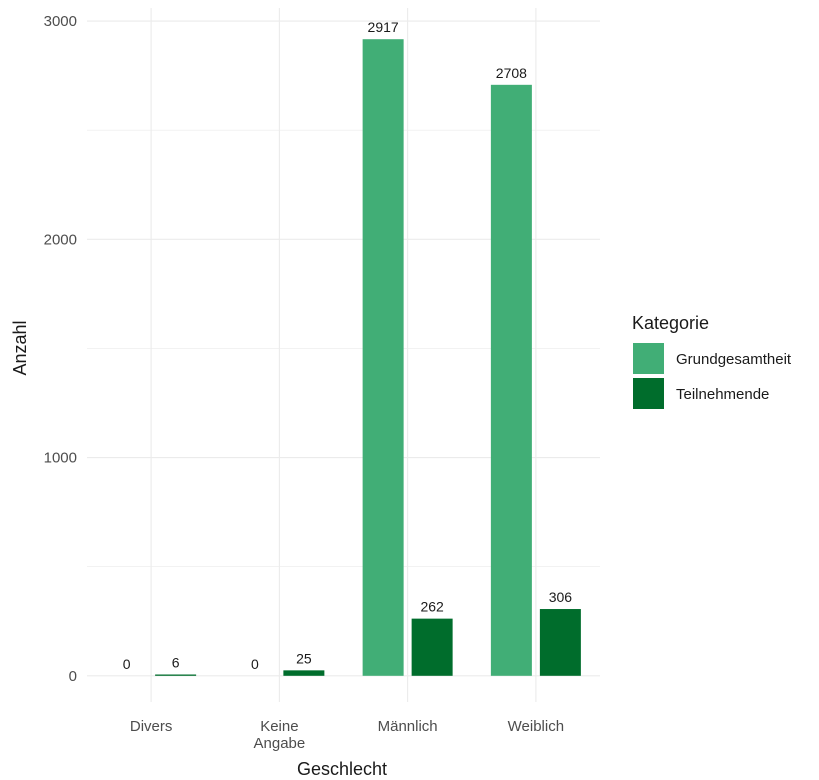  I want to click on y-tick-label: 2000, so click(60, 239).